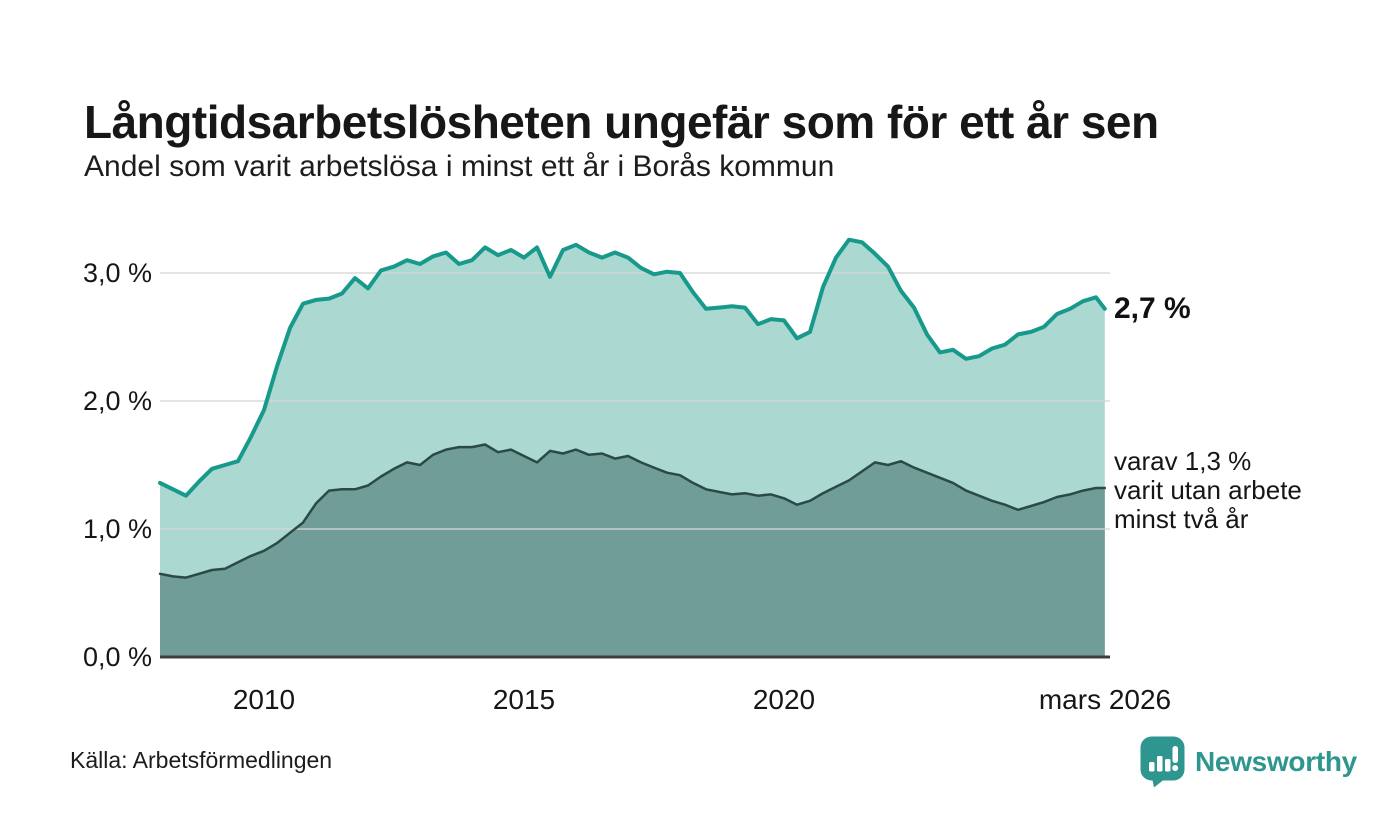  I want to click on latest-value-annotation: 2,7 %, so click(1152, 308).